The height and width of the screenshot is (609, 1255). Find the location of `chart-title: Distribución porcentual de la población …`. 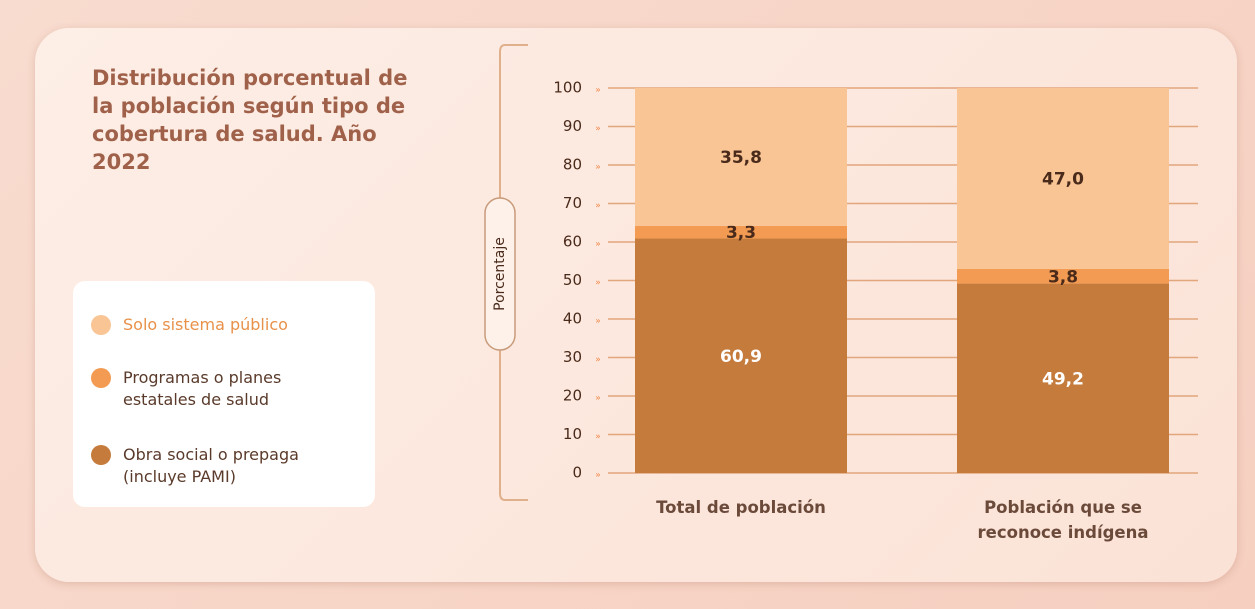

chart-title: Distribución porcentual de la población … is located at coordinates (250, 120).